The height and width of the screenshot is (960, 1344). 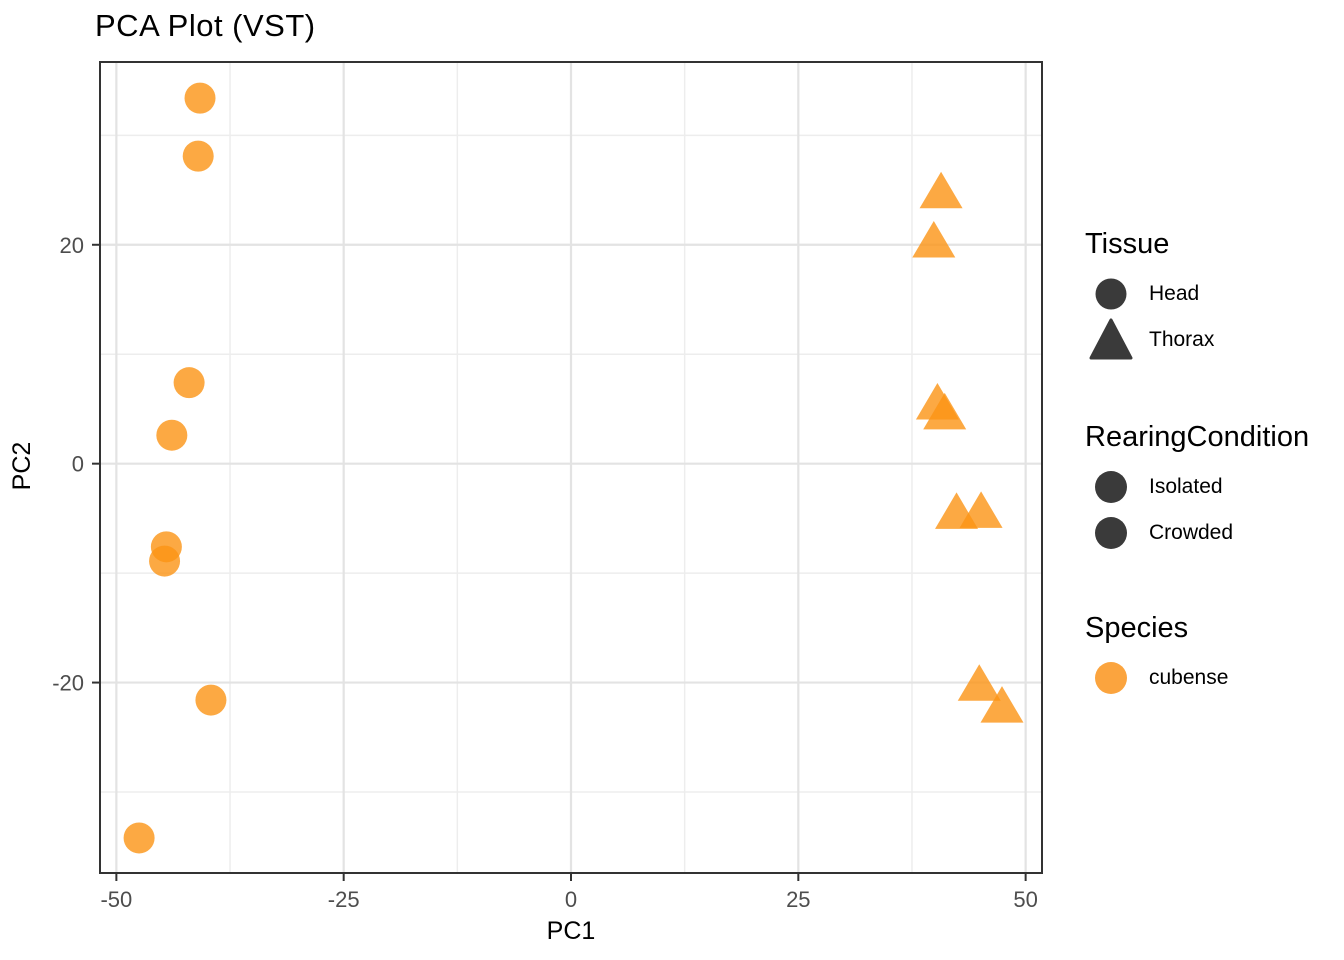 I want to click on legend-item-isolated: Isolated, so click(x=1197, y=487).